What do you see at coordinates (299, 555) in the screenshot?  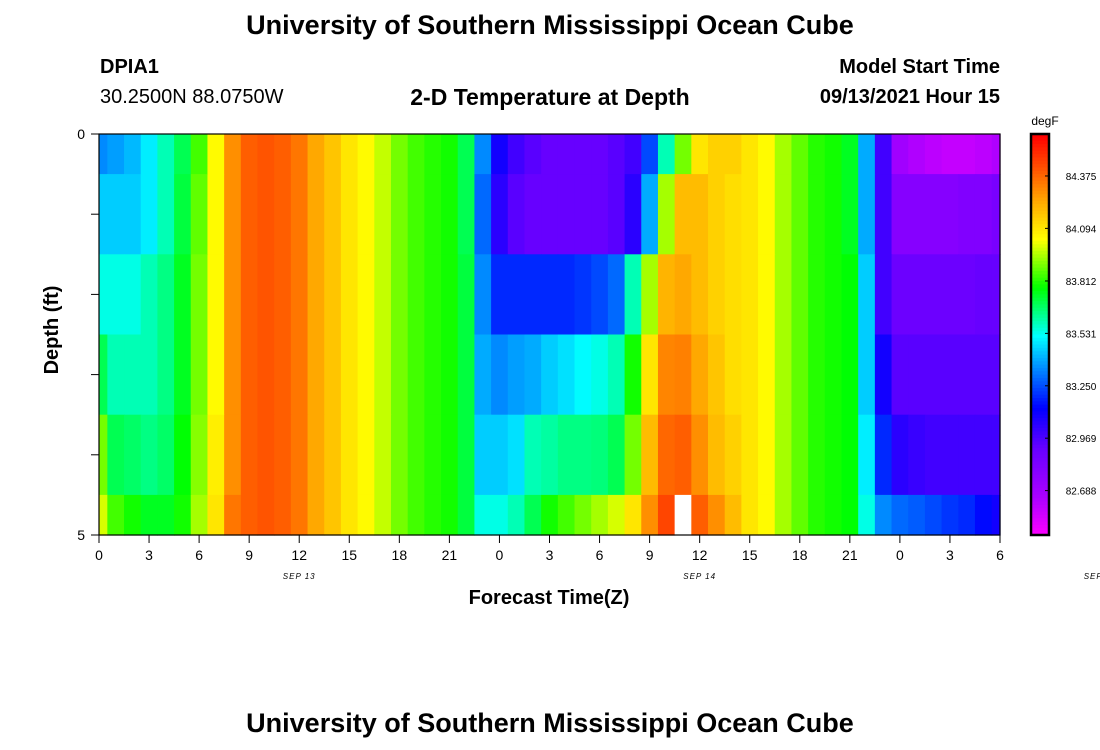 I see `x-tick-label: 12` at bounding box center [299, 555].